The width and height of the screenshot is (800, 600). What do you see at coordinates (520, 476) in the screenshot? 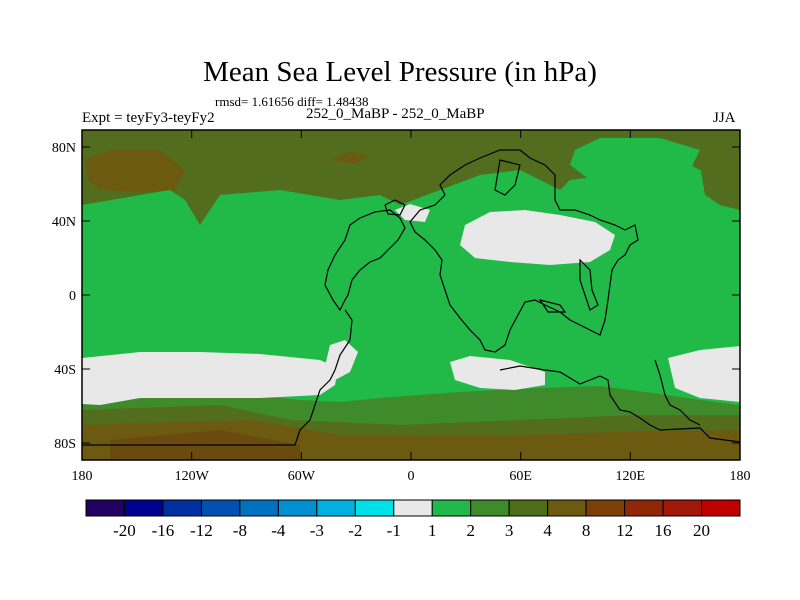
I see `lon-tick-label: 60E` at bounding box center [520, 476].